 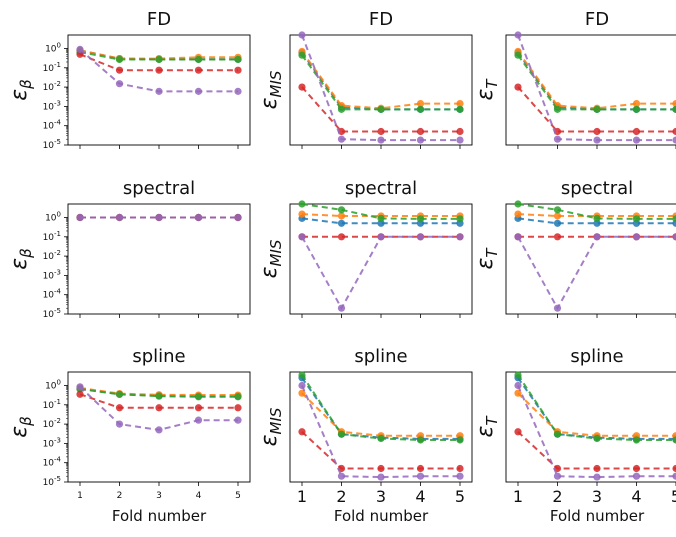 I want to click on subplot-title: spectral, so click(x=159, y=188).